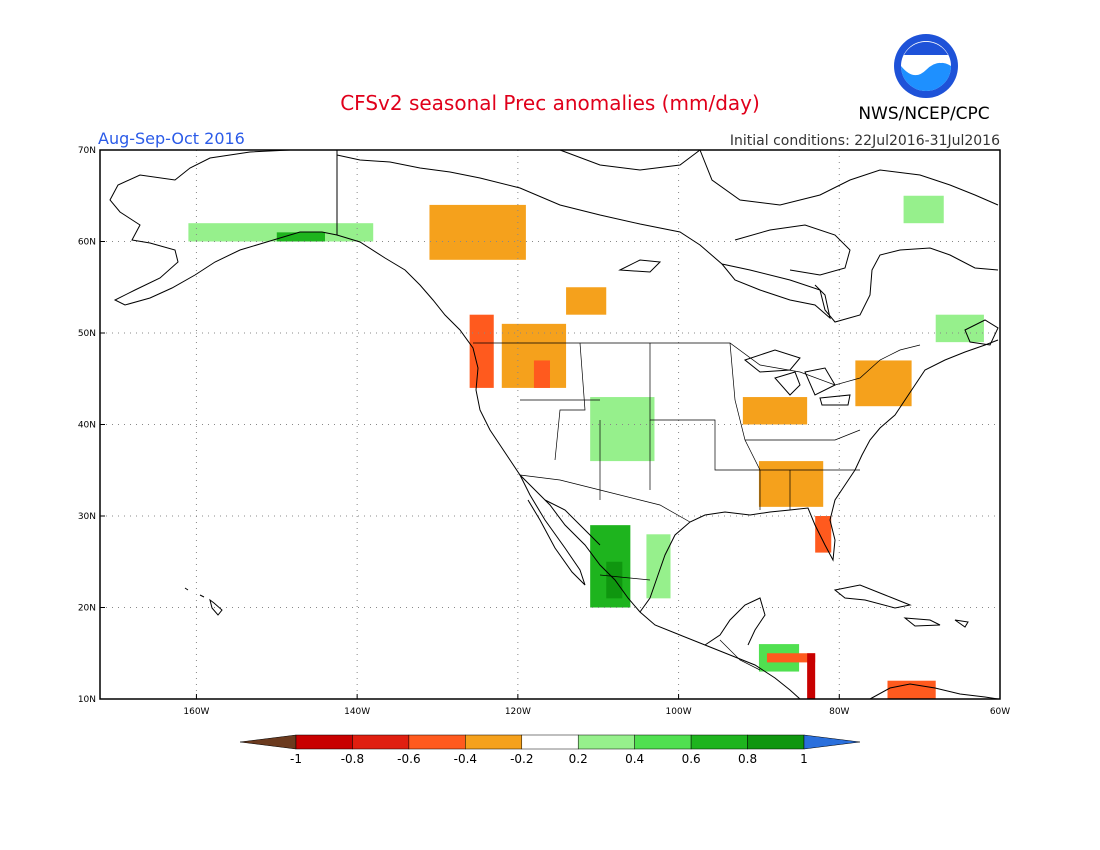  I want to click on colorbar-label: -0.2, so click(521, 759).